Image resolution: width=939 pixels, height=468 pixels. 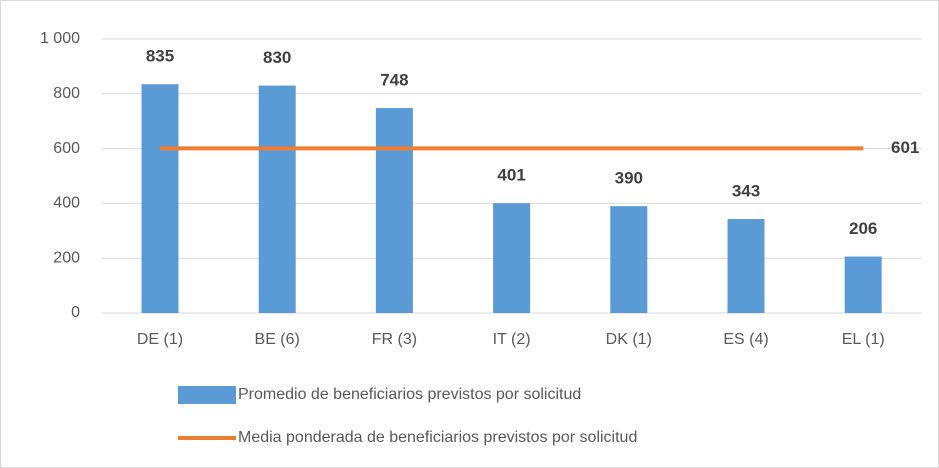 What do you see at coordinates (160, 56) in the screenshot?
I see `value-label: 835` at bounding box center [160, 56].